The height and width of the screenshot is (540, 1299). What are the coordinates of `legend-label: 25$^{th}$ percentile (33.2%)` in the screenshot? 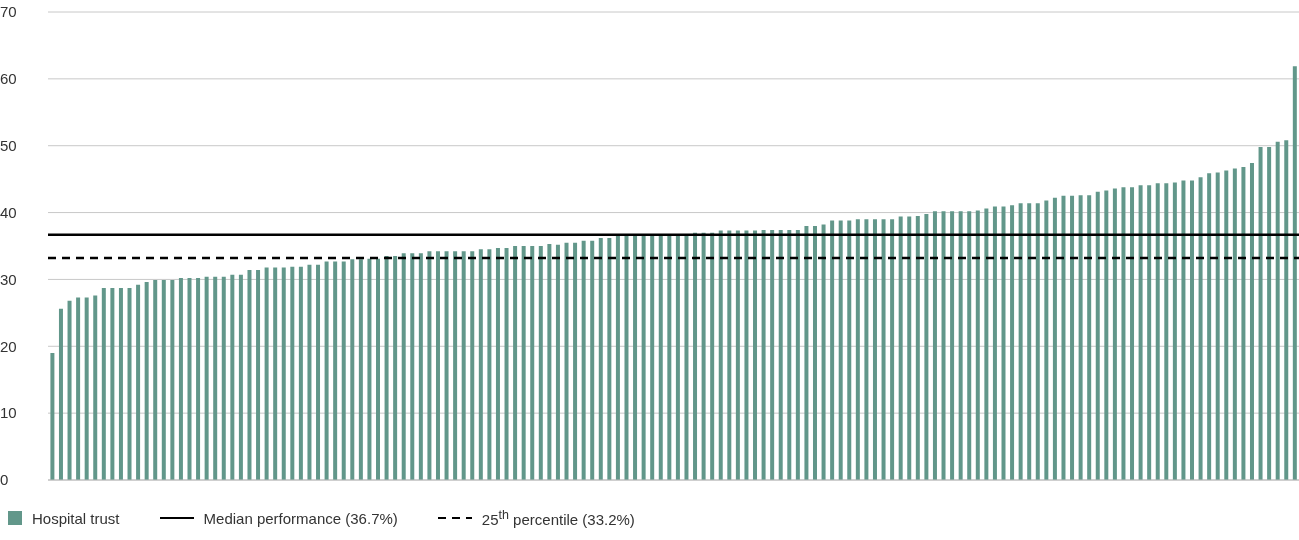 It's located at (558, 518).